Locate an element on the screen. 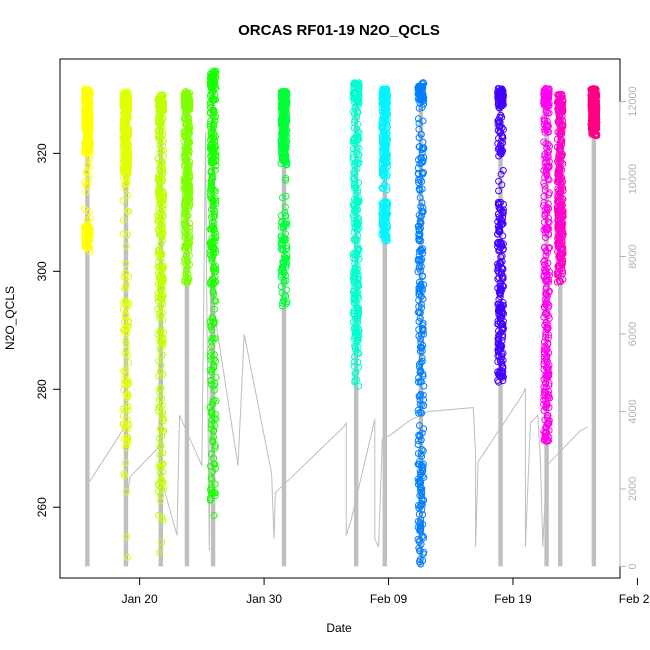 This screenshot has height=650, width=650. y-tick-label: 280 is located at coordinates (42, 389).